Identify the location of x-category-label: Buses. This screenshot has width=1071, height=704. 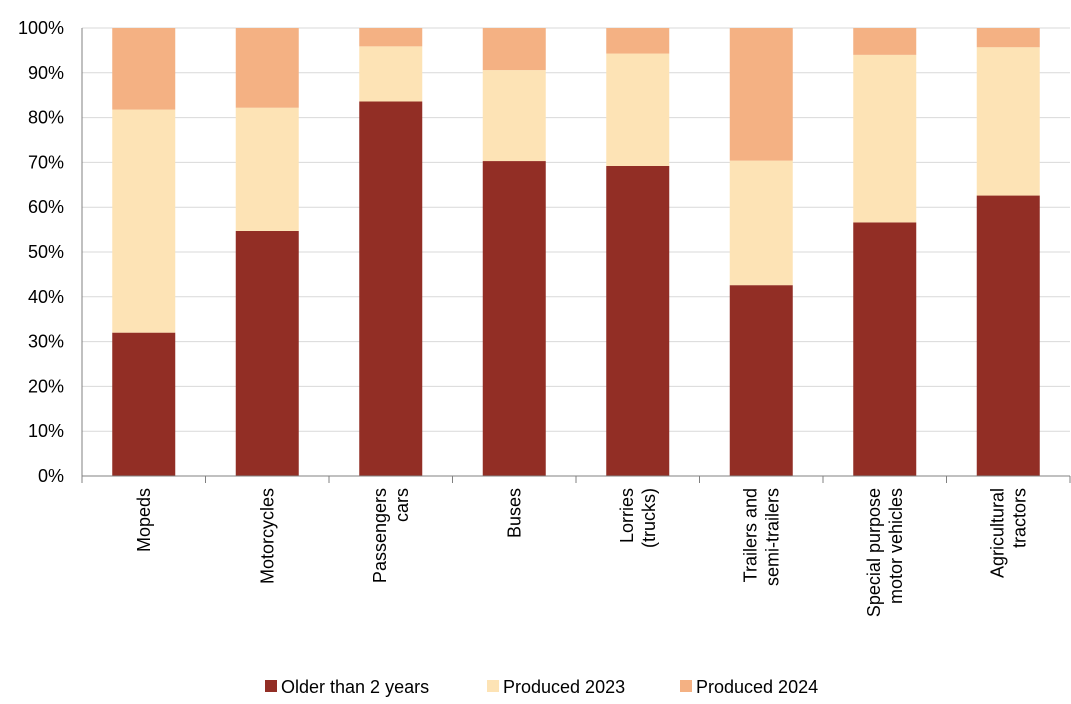
(514, 513).